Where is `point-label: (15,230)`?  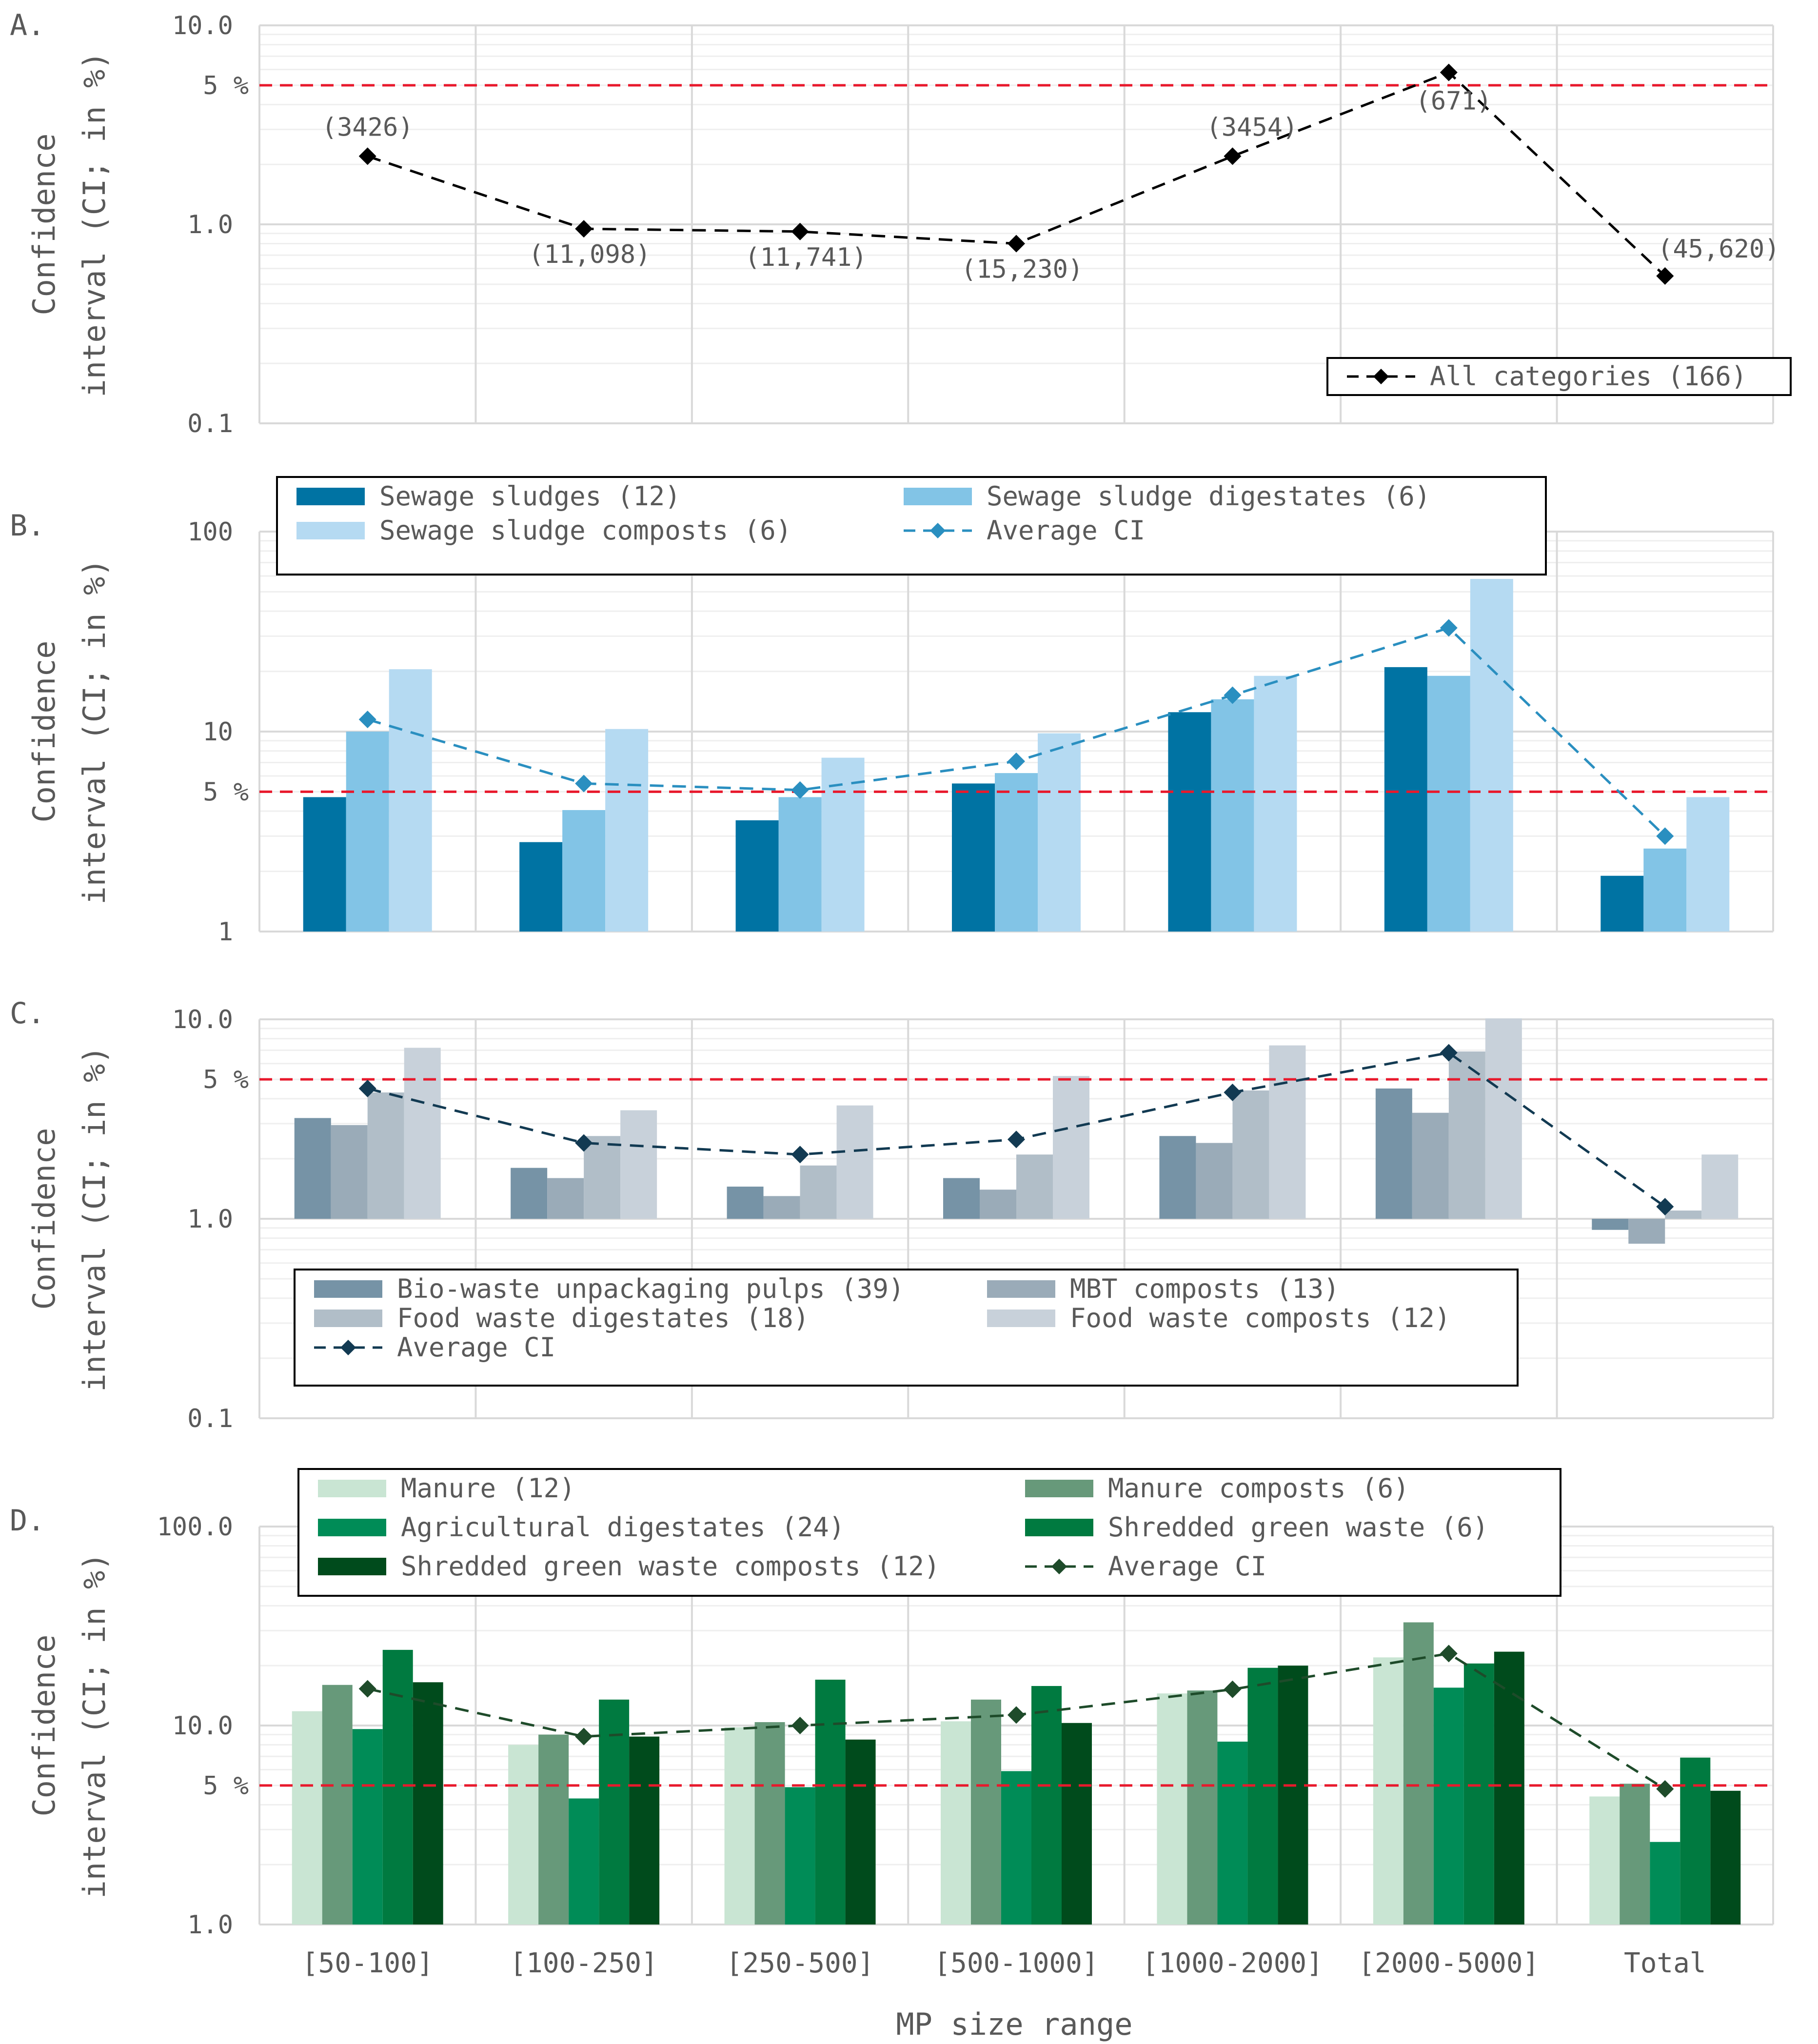 point-label: (15,230) is located at coordinates (1022, 269).